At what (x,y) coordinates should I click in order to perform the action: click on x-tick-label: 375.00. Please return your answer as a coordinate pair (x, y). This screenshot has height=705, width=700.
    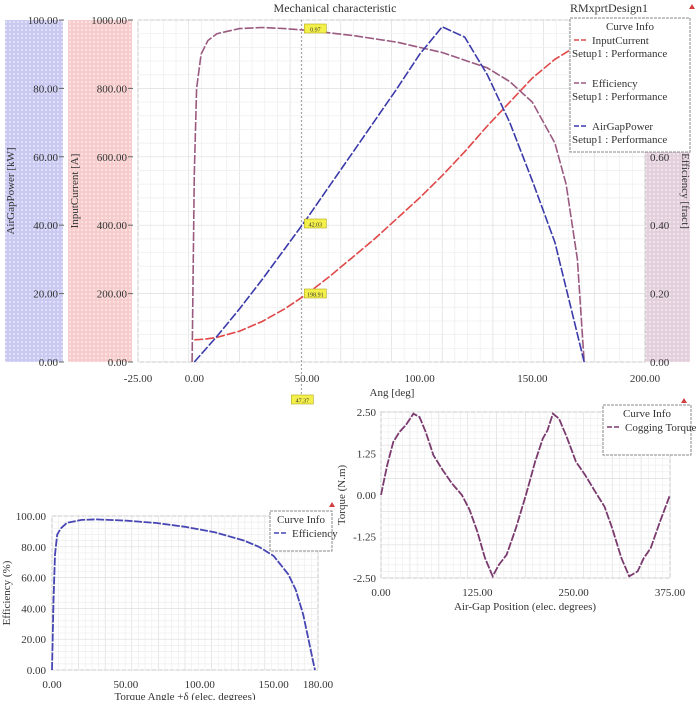
    Looking at the image, I should click on (670, 593).